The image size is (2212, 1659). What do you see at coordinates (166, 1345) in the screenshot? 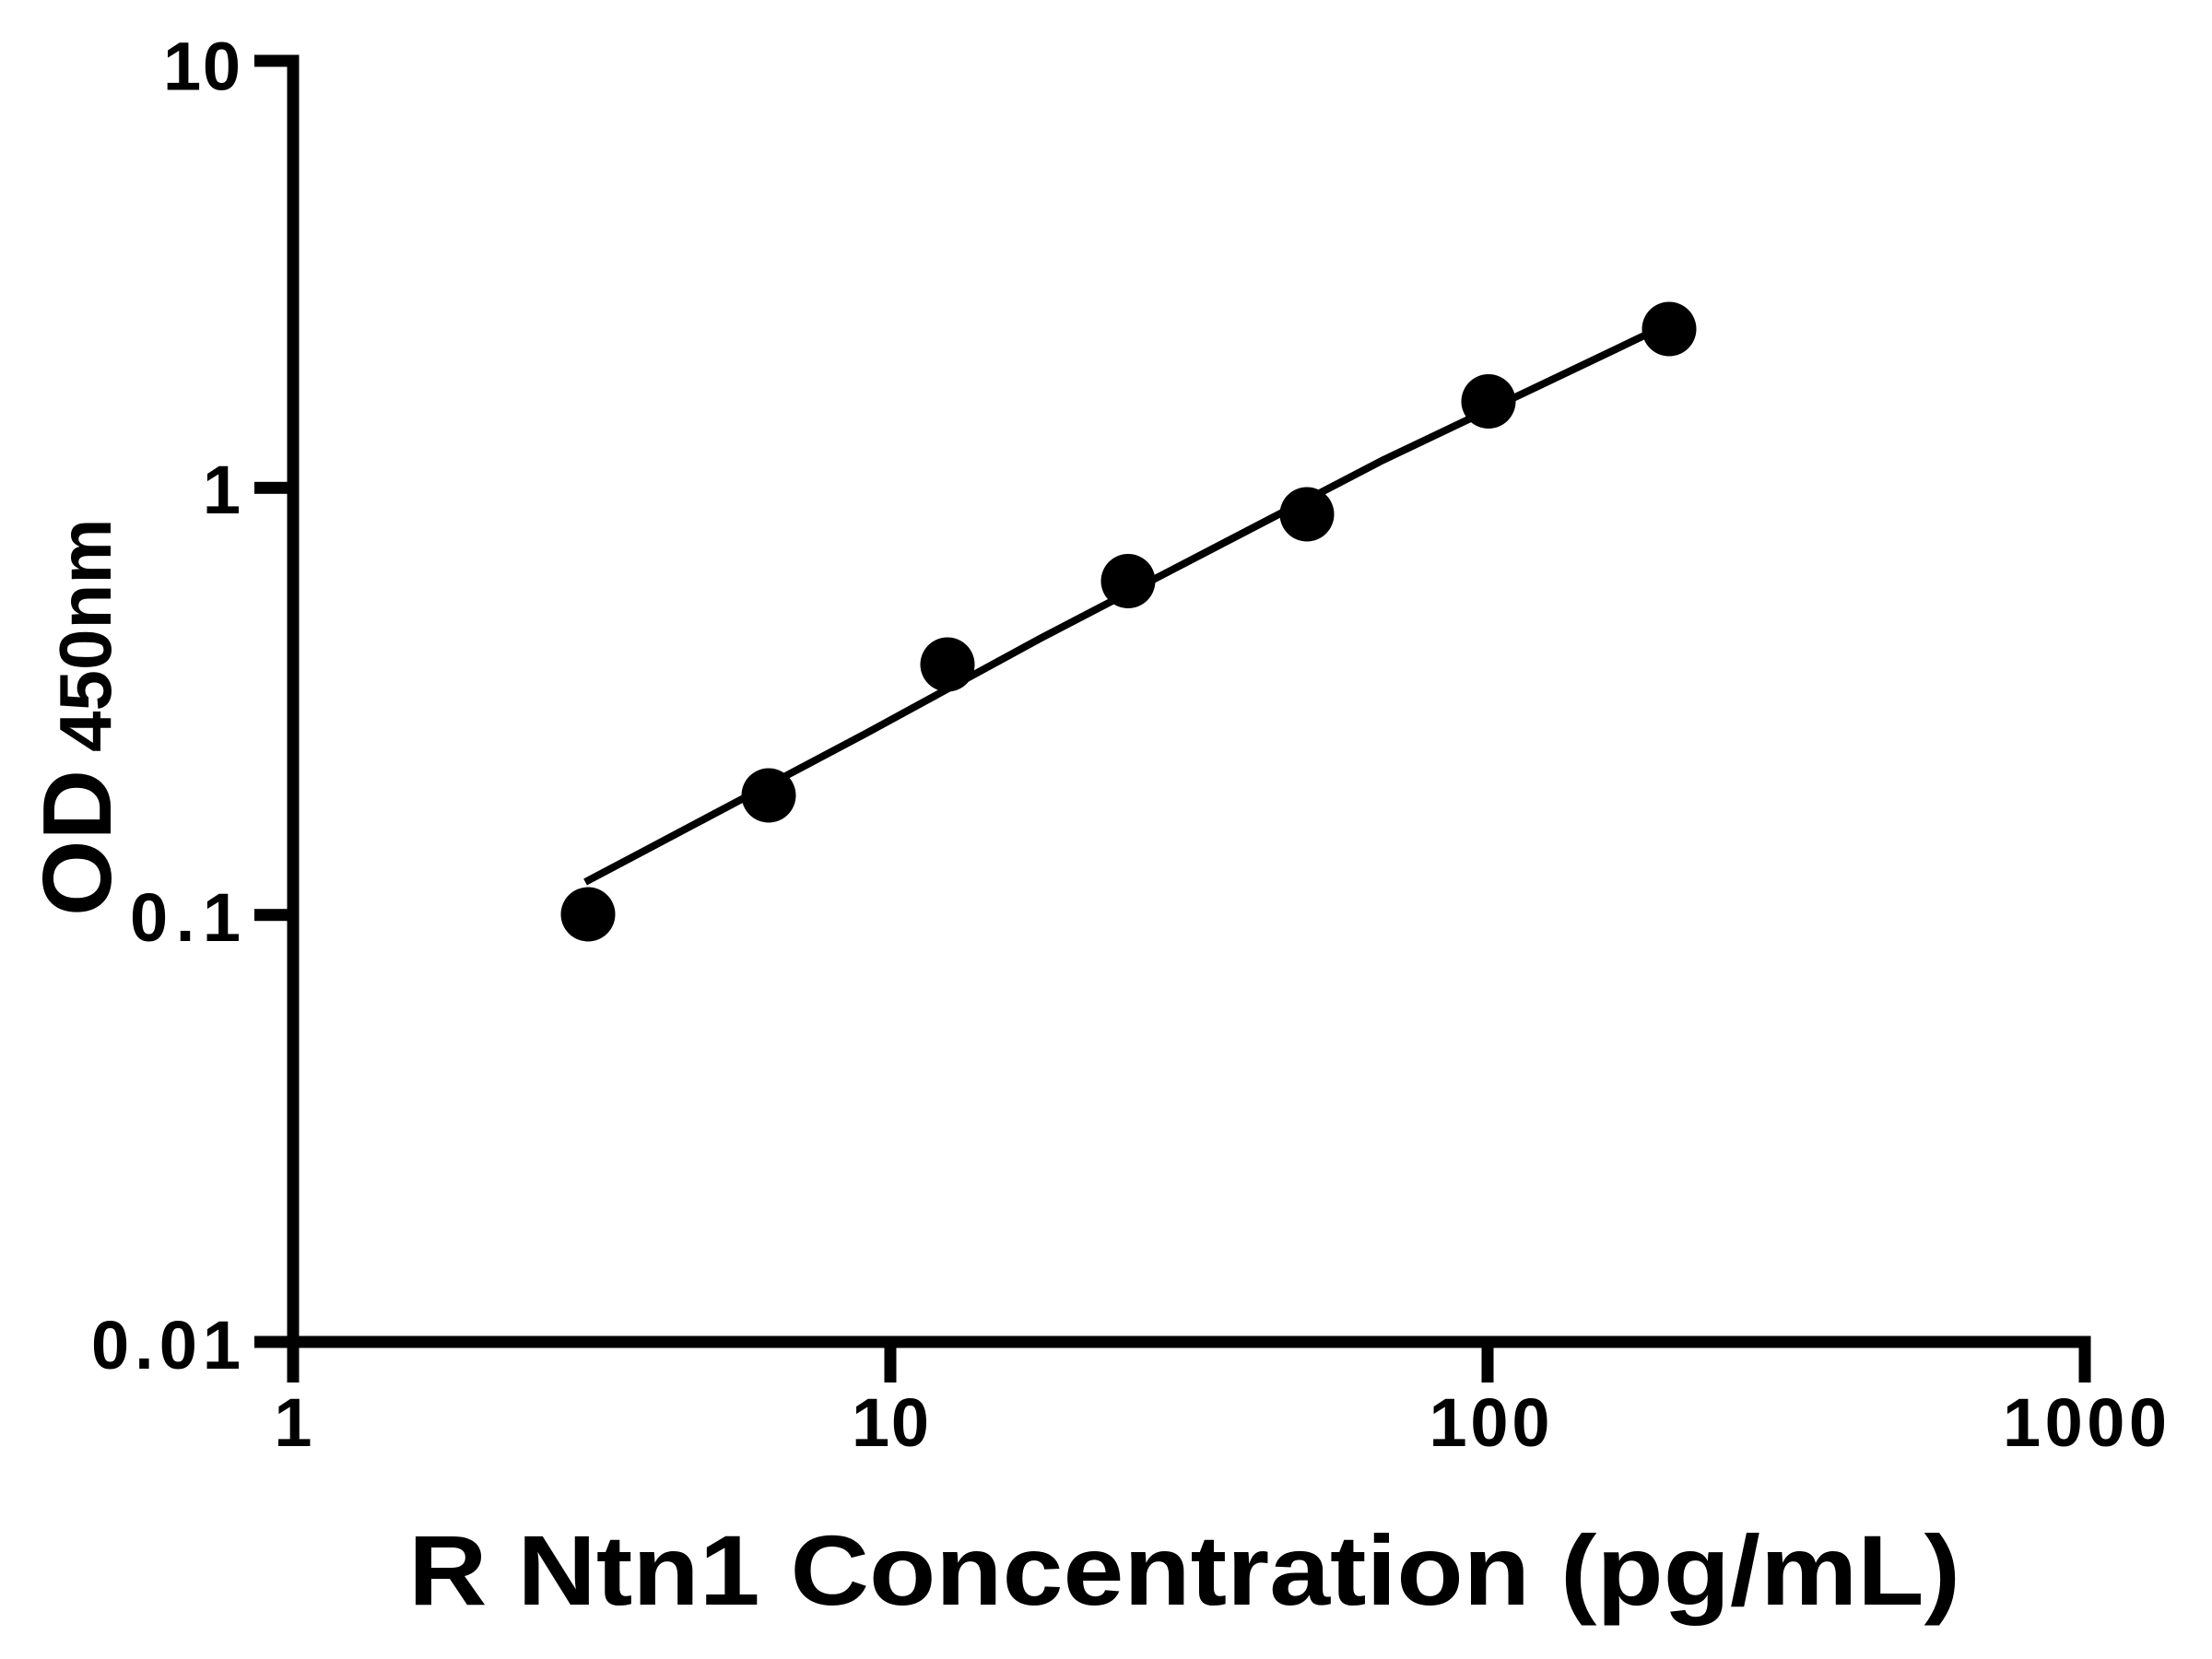
I see `svg-text: 0.01` at bounding box center [166, 1345].